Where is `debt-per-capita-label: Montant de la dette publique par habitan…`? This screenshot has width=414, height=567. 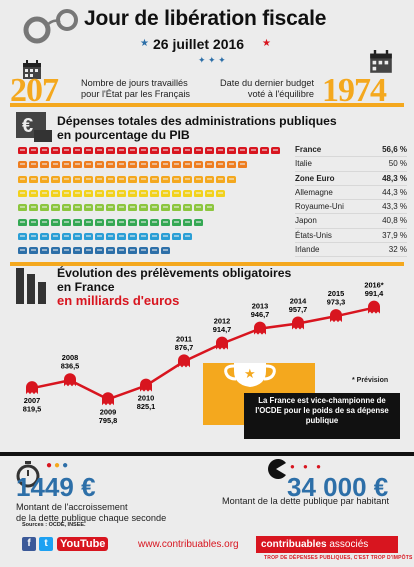 debt-per-capita-label: Montant de la dette publique par habitan… is located at coordinates (306, 501).